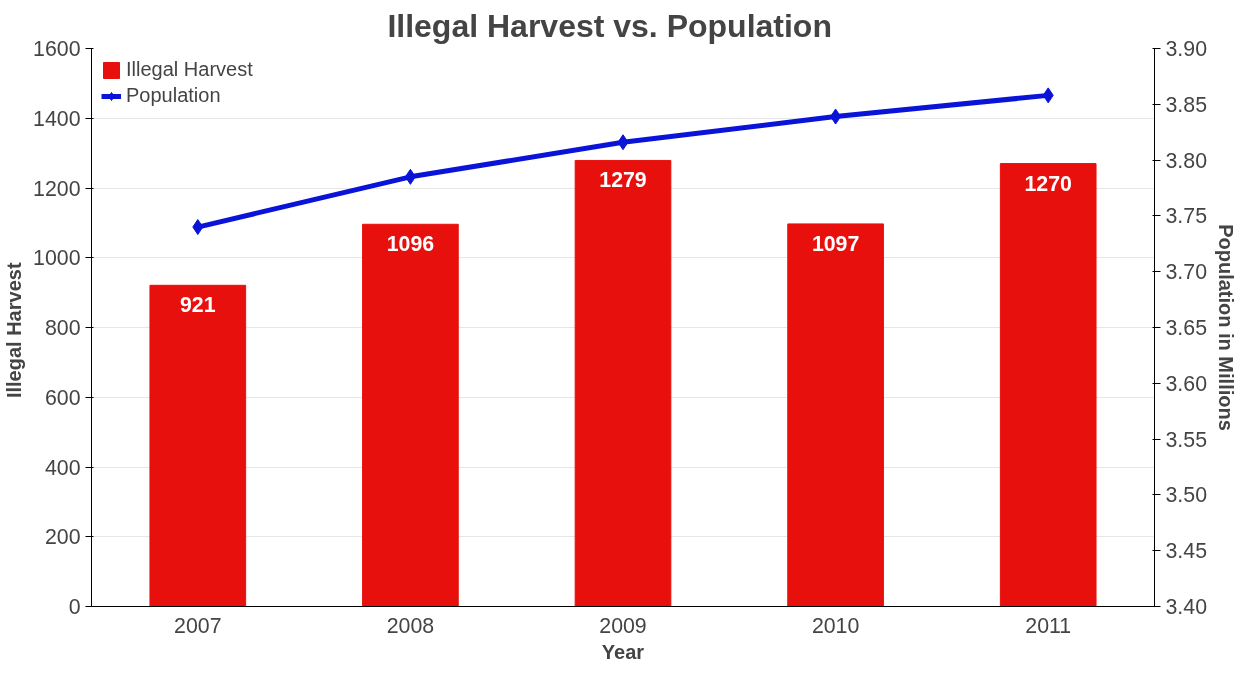  I want to click on y2-axis-title: Population in Millions, so click(1226, 327).